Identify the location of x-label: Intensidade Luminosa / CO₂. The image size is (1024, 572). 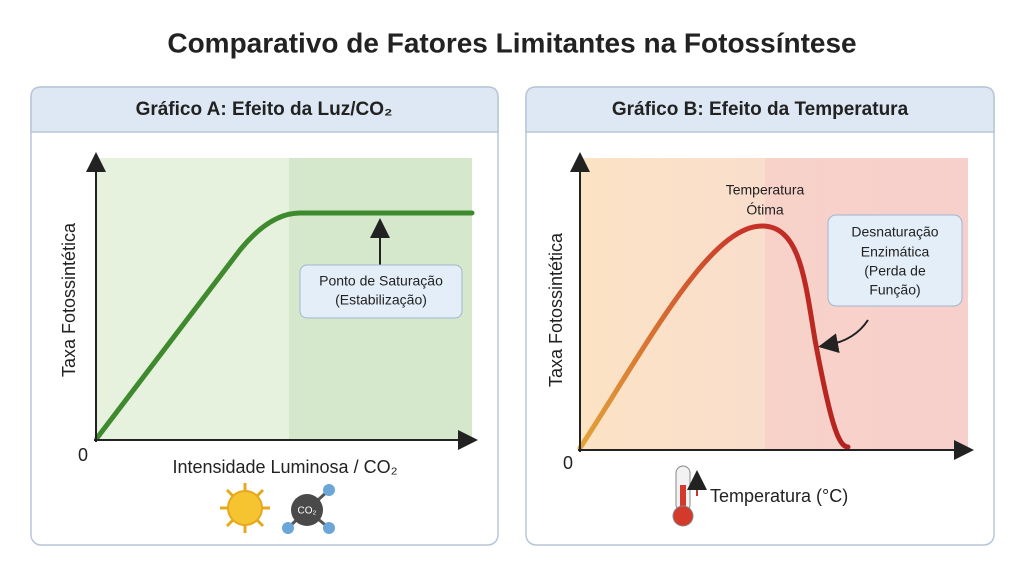
(284, 467).